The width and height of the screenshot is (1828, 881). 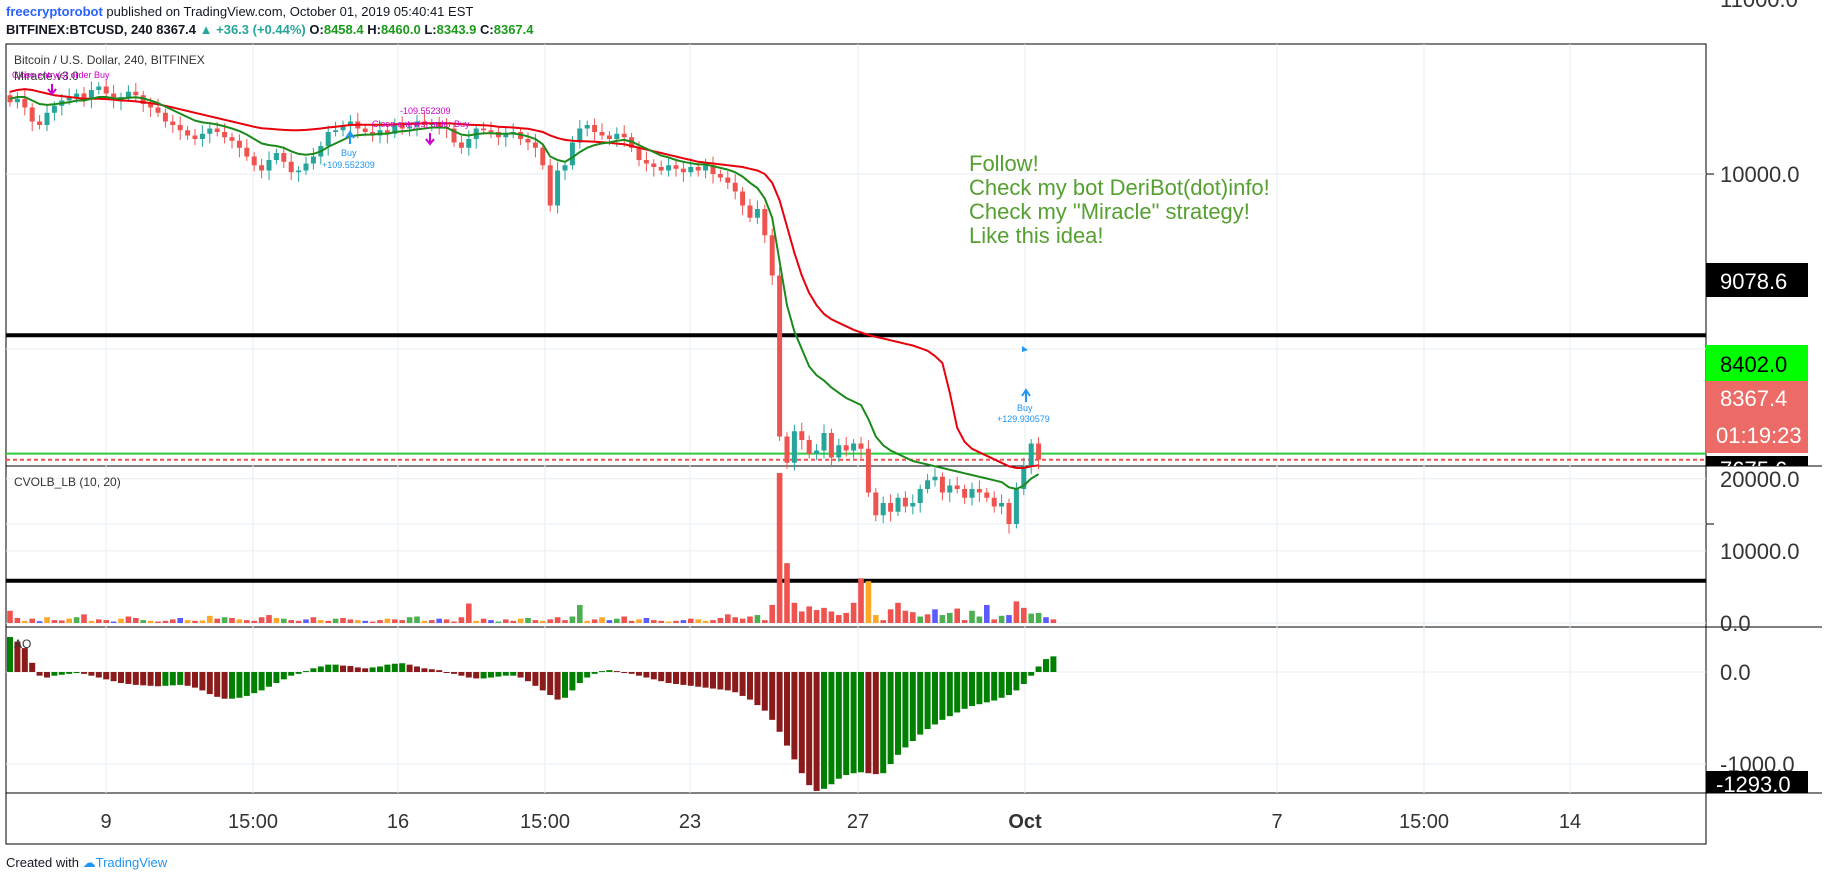 What do you see at coordinates (316, 29) in the screenshot?
I see `open-label: O:` at bounding box center [316, 29].